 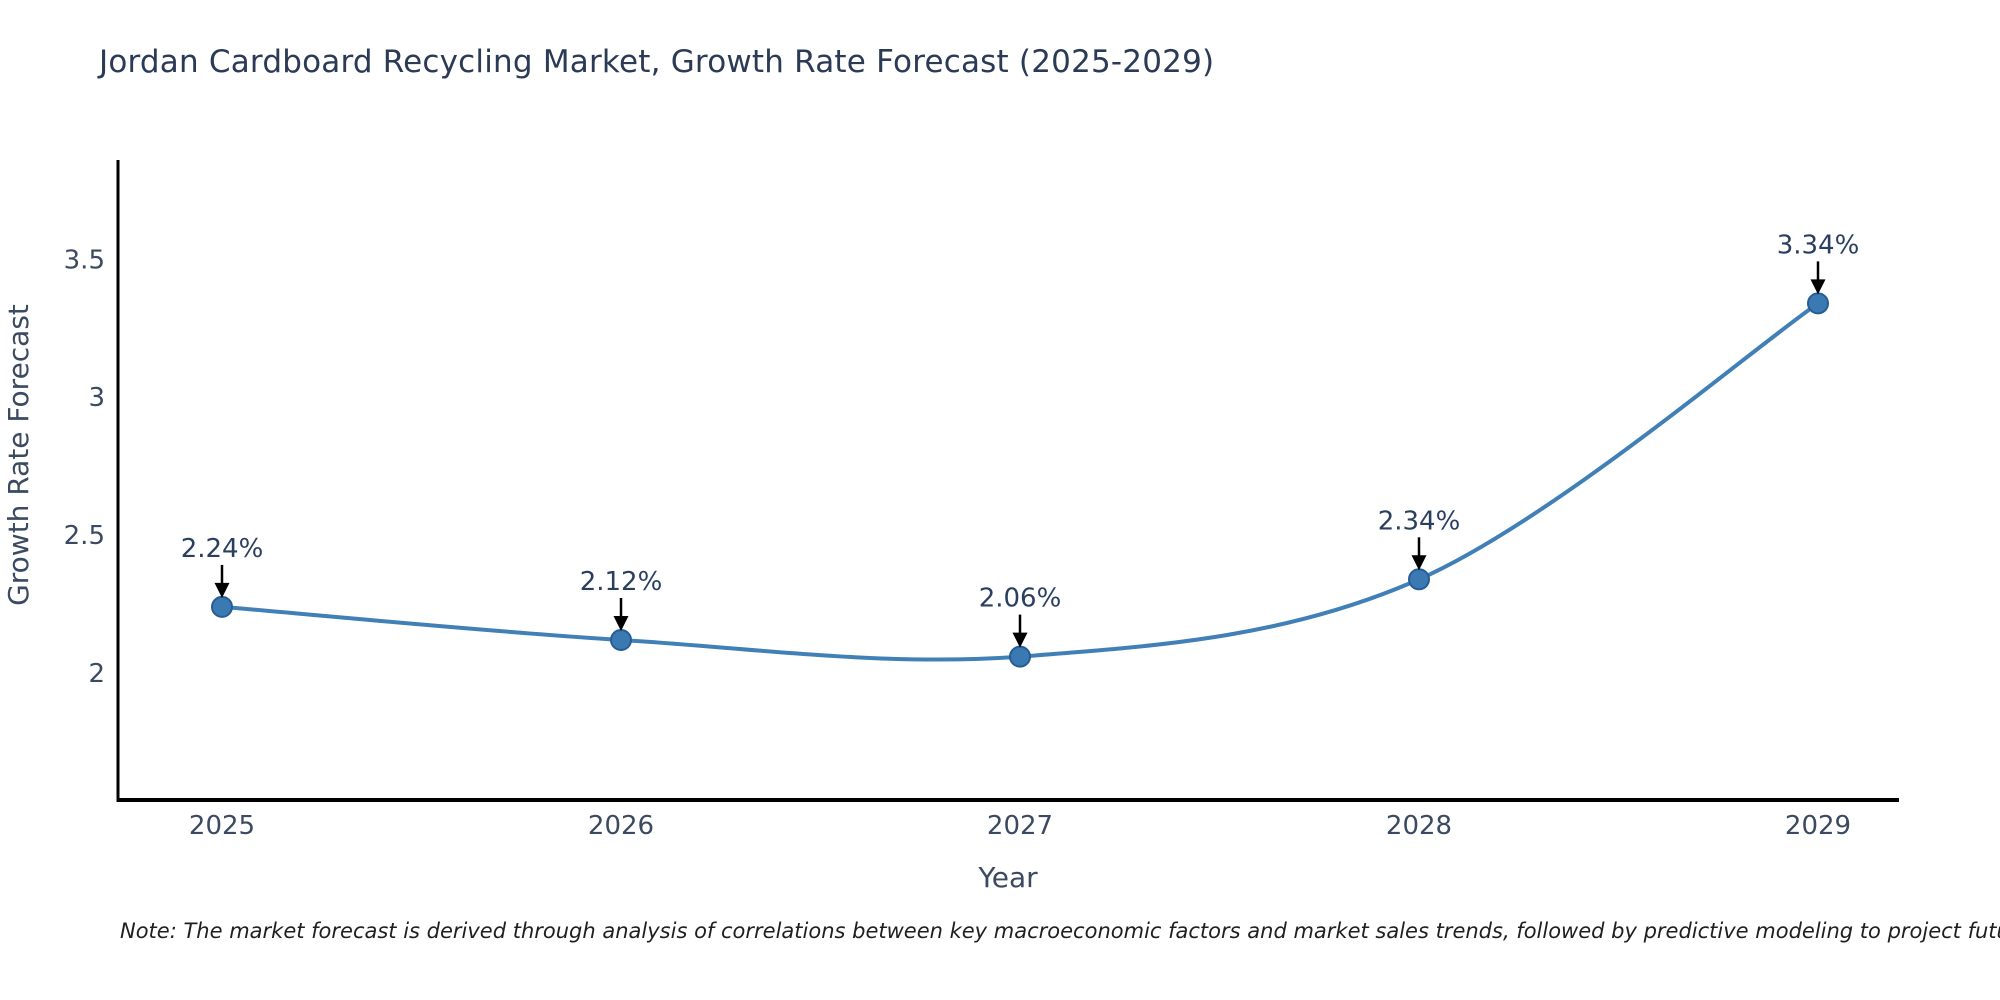 What do you see at coordinates (18, 455) in the screenshot?
I see `y-axis-label: Growth Rate Forecast` at bounding box center [18, 455].